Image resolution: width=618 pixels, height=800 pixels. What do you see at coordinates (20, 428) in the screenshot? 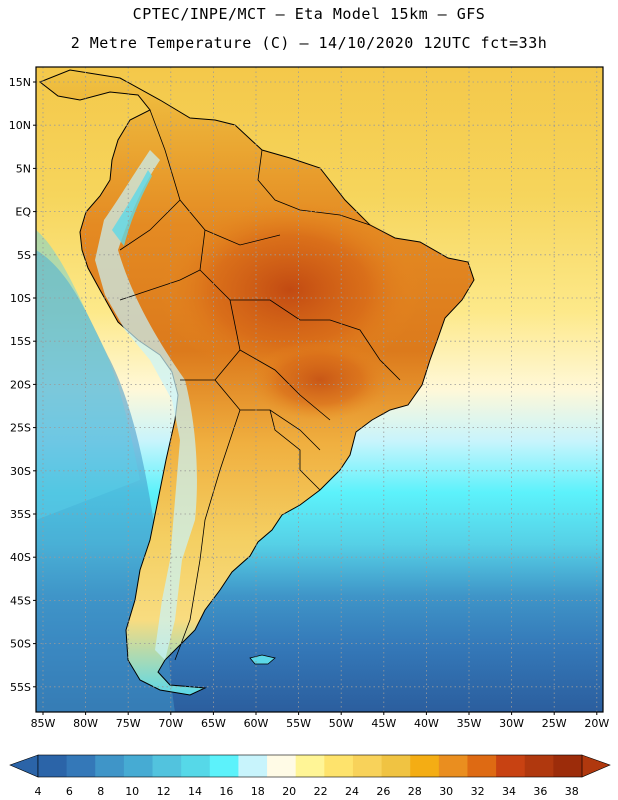
I see `lat-label: 25S` at bounding box center [20, 428].